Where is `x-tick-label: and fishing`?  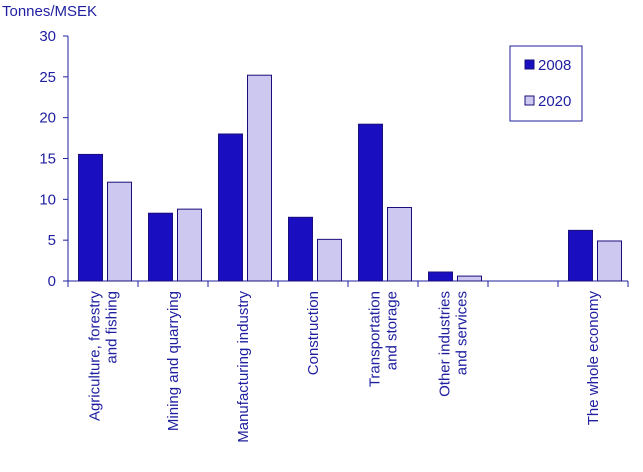
x-tick-label: and fishing is located at coordinates (112, 327).